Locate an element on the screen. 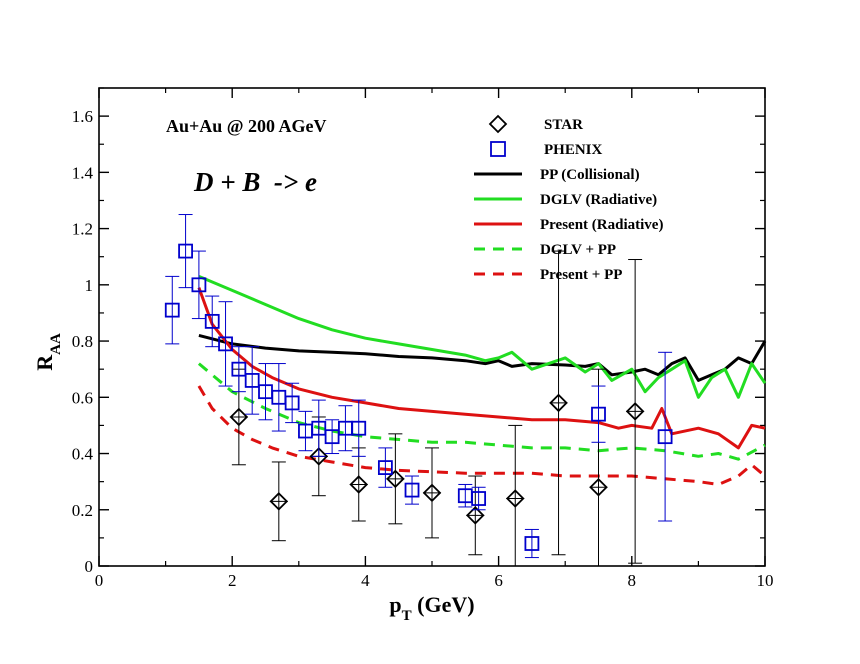 The width and height of the screenshot is (860, 664). y-tick-label: 1.2 is located at coordinates (82, 229).